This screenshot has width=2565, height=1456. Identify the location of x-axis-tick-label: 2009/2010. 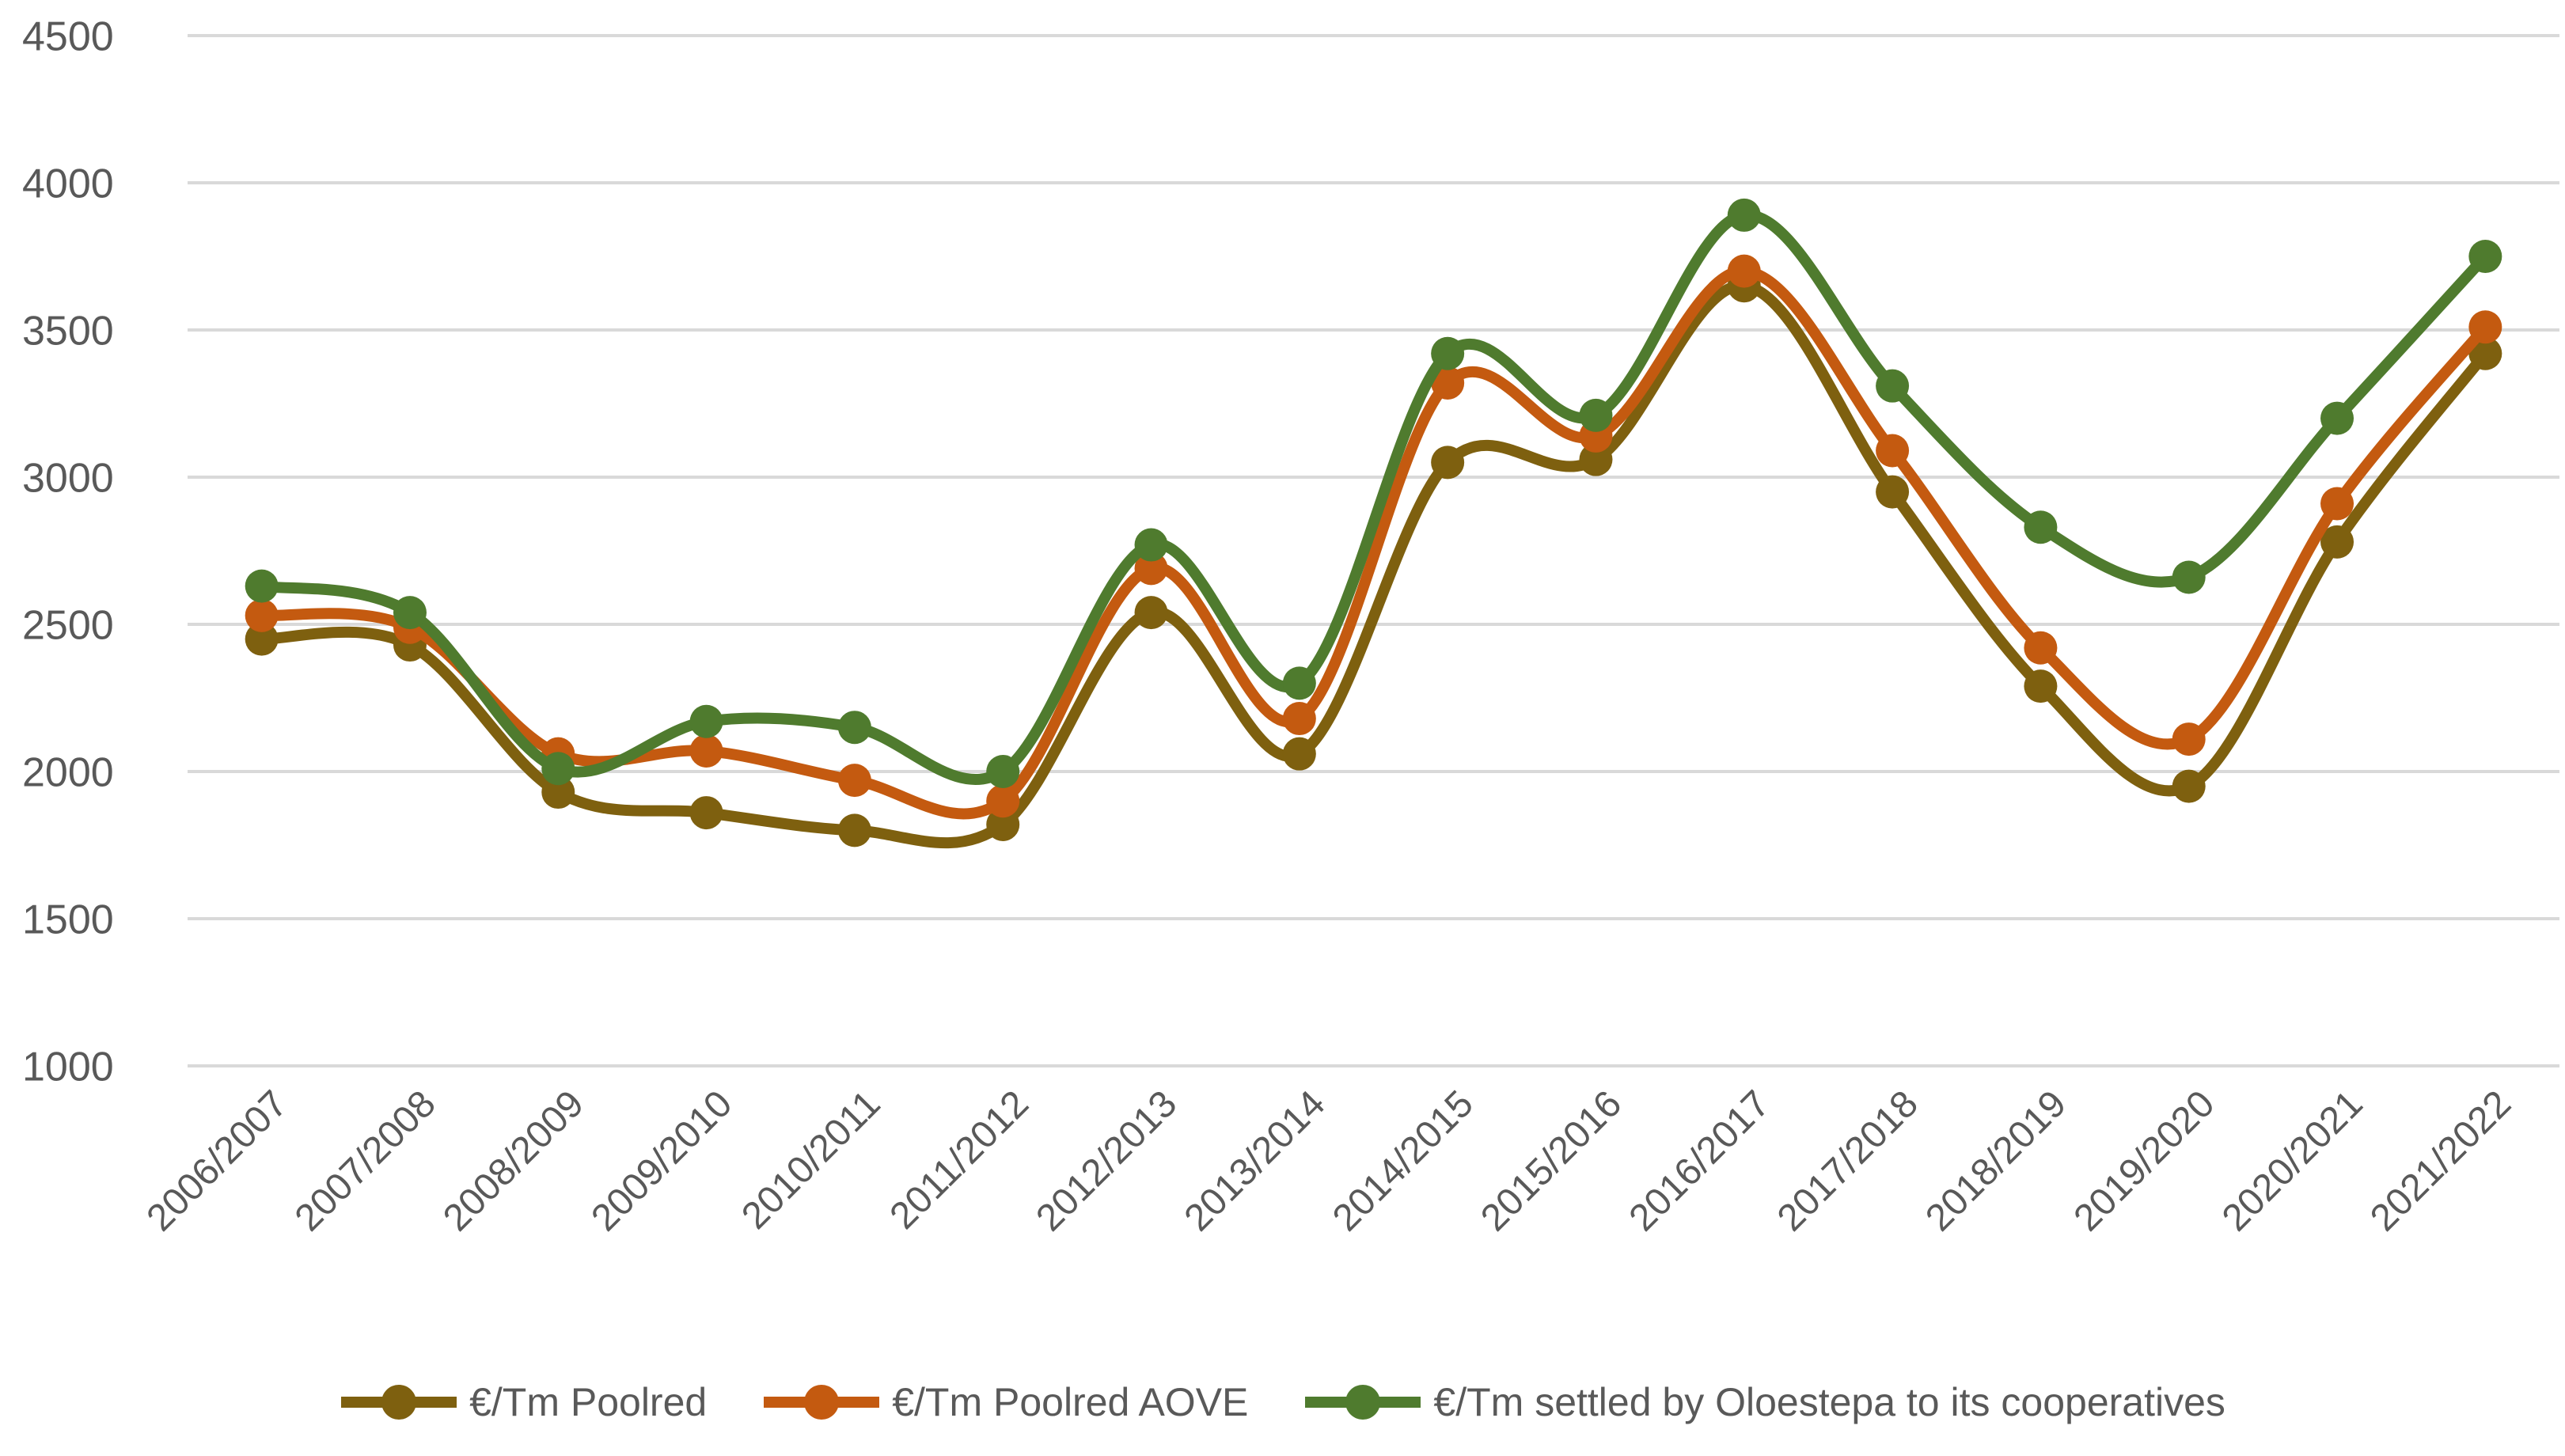
(661, 1161).